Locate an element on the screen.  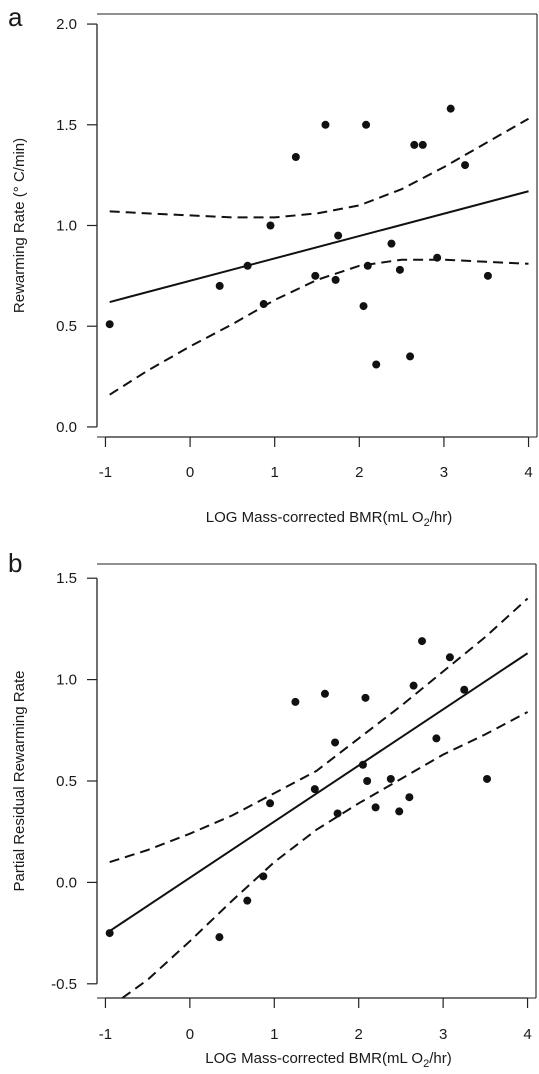
y-tick-label: -0.5 is located at coordinates (64, 984).